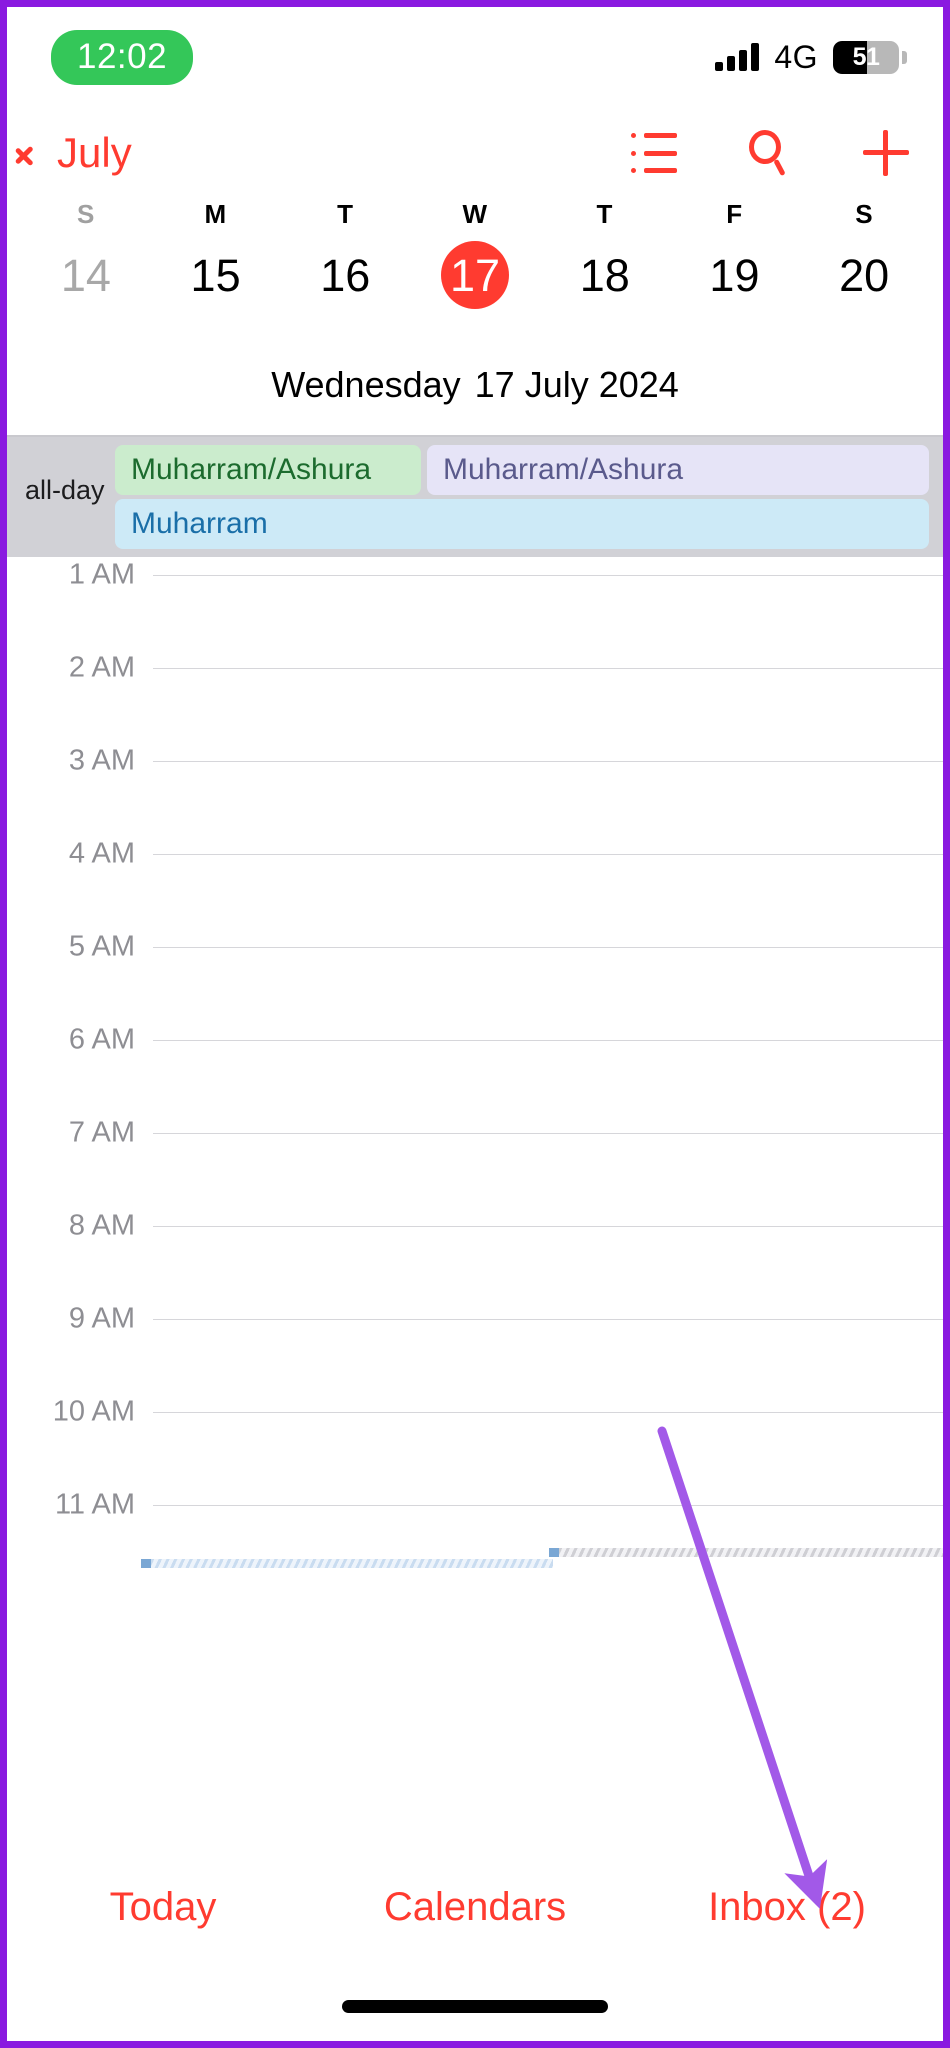  I want to click on header-divider, so click(475, 436).